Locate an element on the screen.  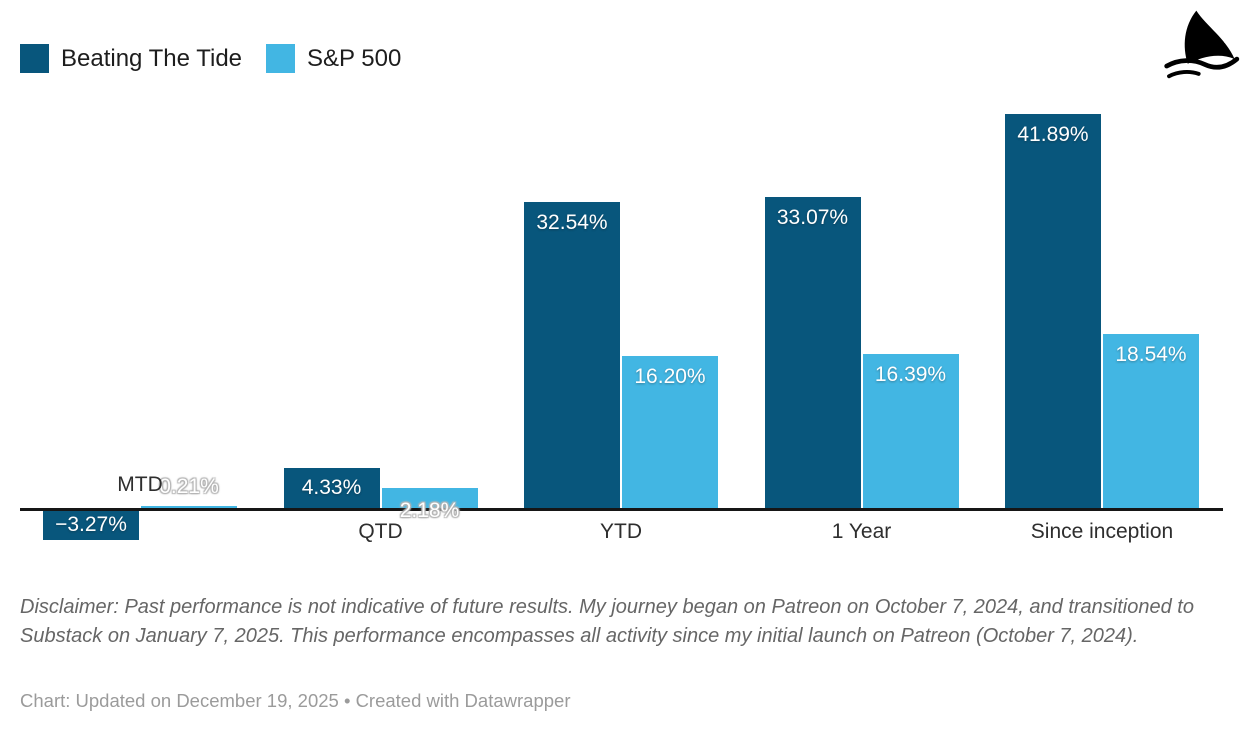
bar-value-label-beating-the-tide-ytd: 32.54% is located at coordinates (572, 223).